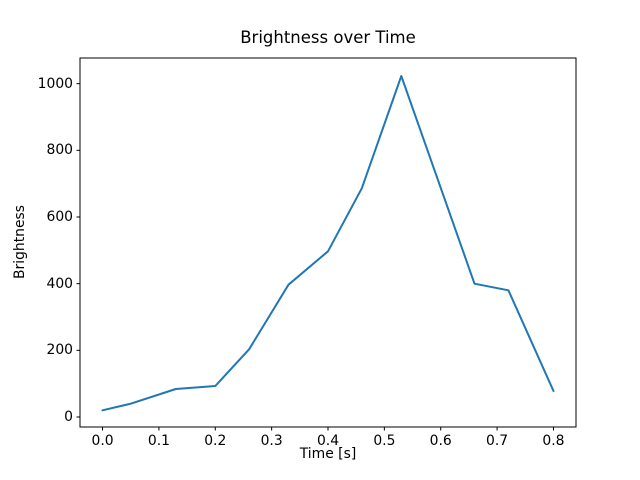 The height and width of the screenshot is (480, 640). Describe the element at coordinates (328, 37) in the screenshot. I see `chart-title: Brightness over Time` at that location.